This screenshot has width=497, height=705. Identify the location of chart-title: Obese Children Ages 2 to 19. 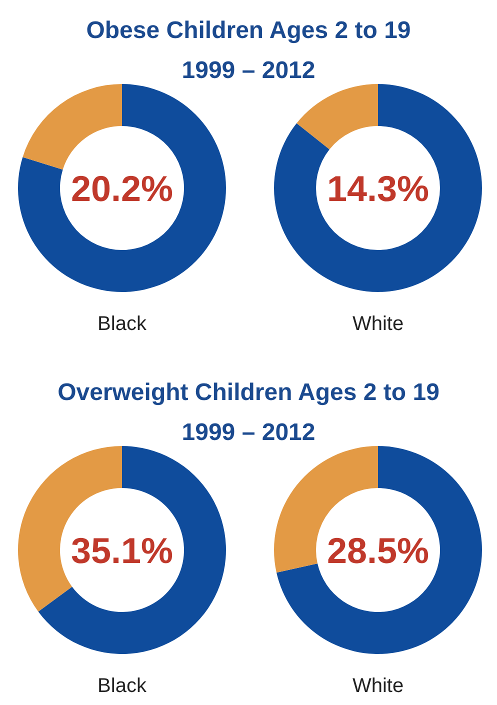
(248, 30).